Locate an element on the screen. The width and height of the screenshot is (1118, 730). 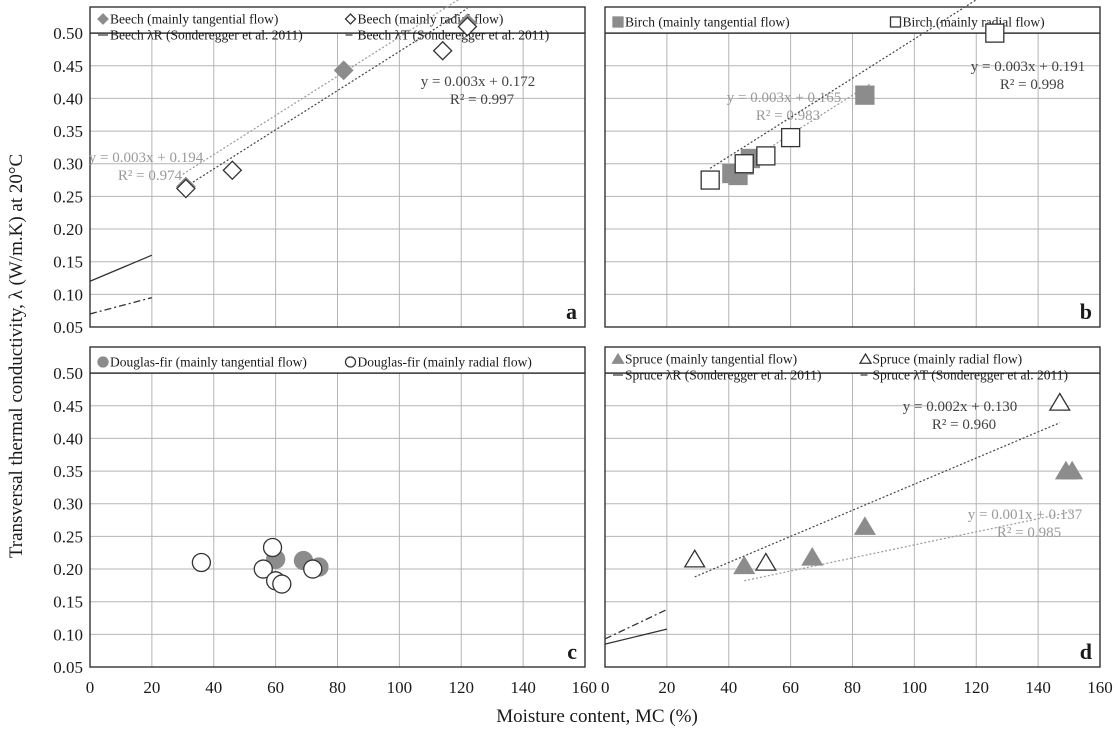
legend-label: Spruce λR (Sonderegger et al. 2011) is located at coordinates (723, 375).